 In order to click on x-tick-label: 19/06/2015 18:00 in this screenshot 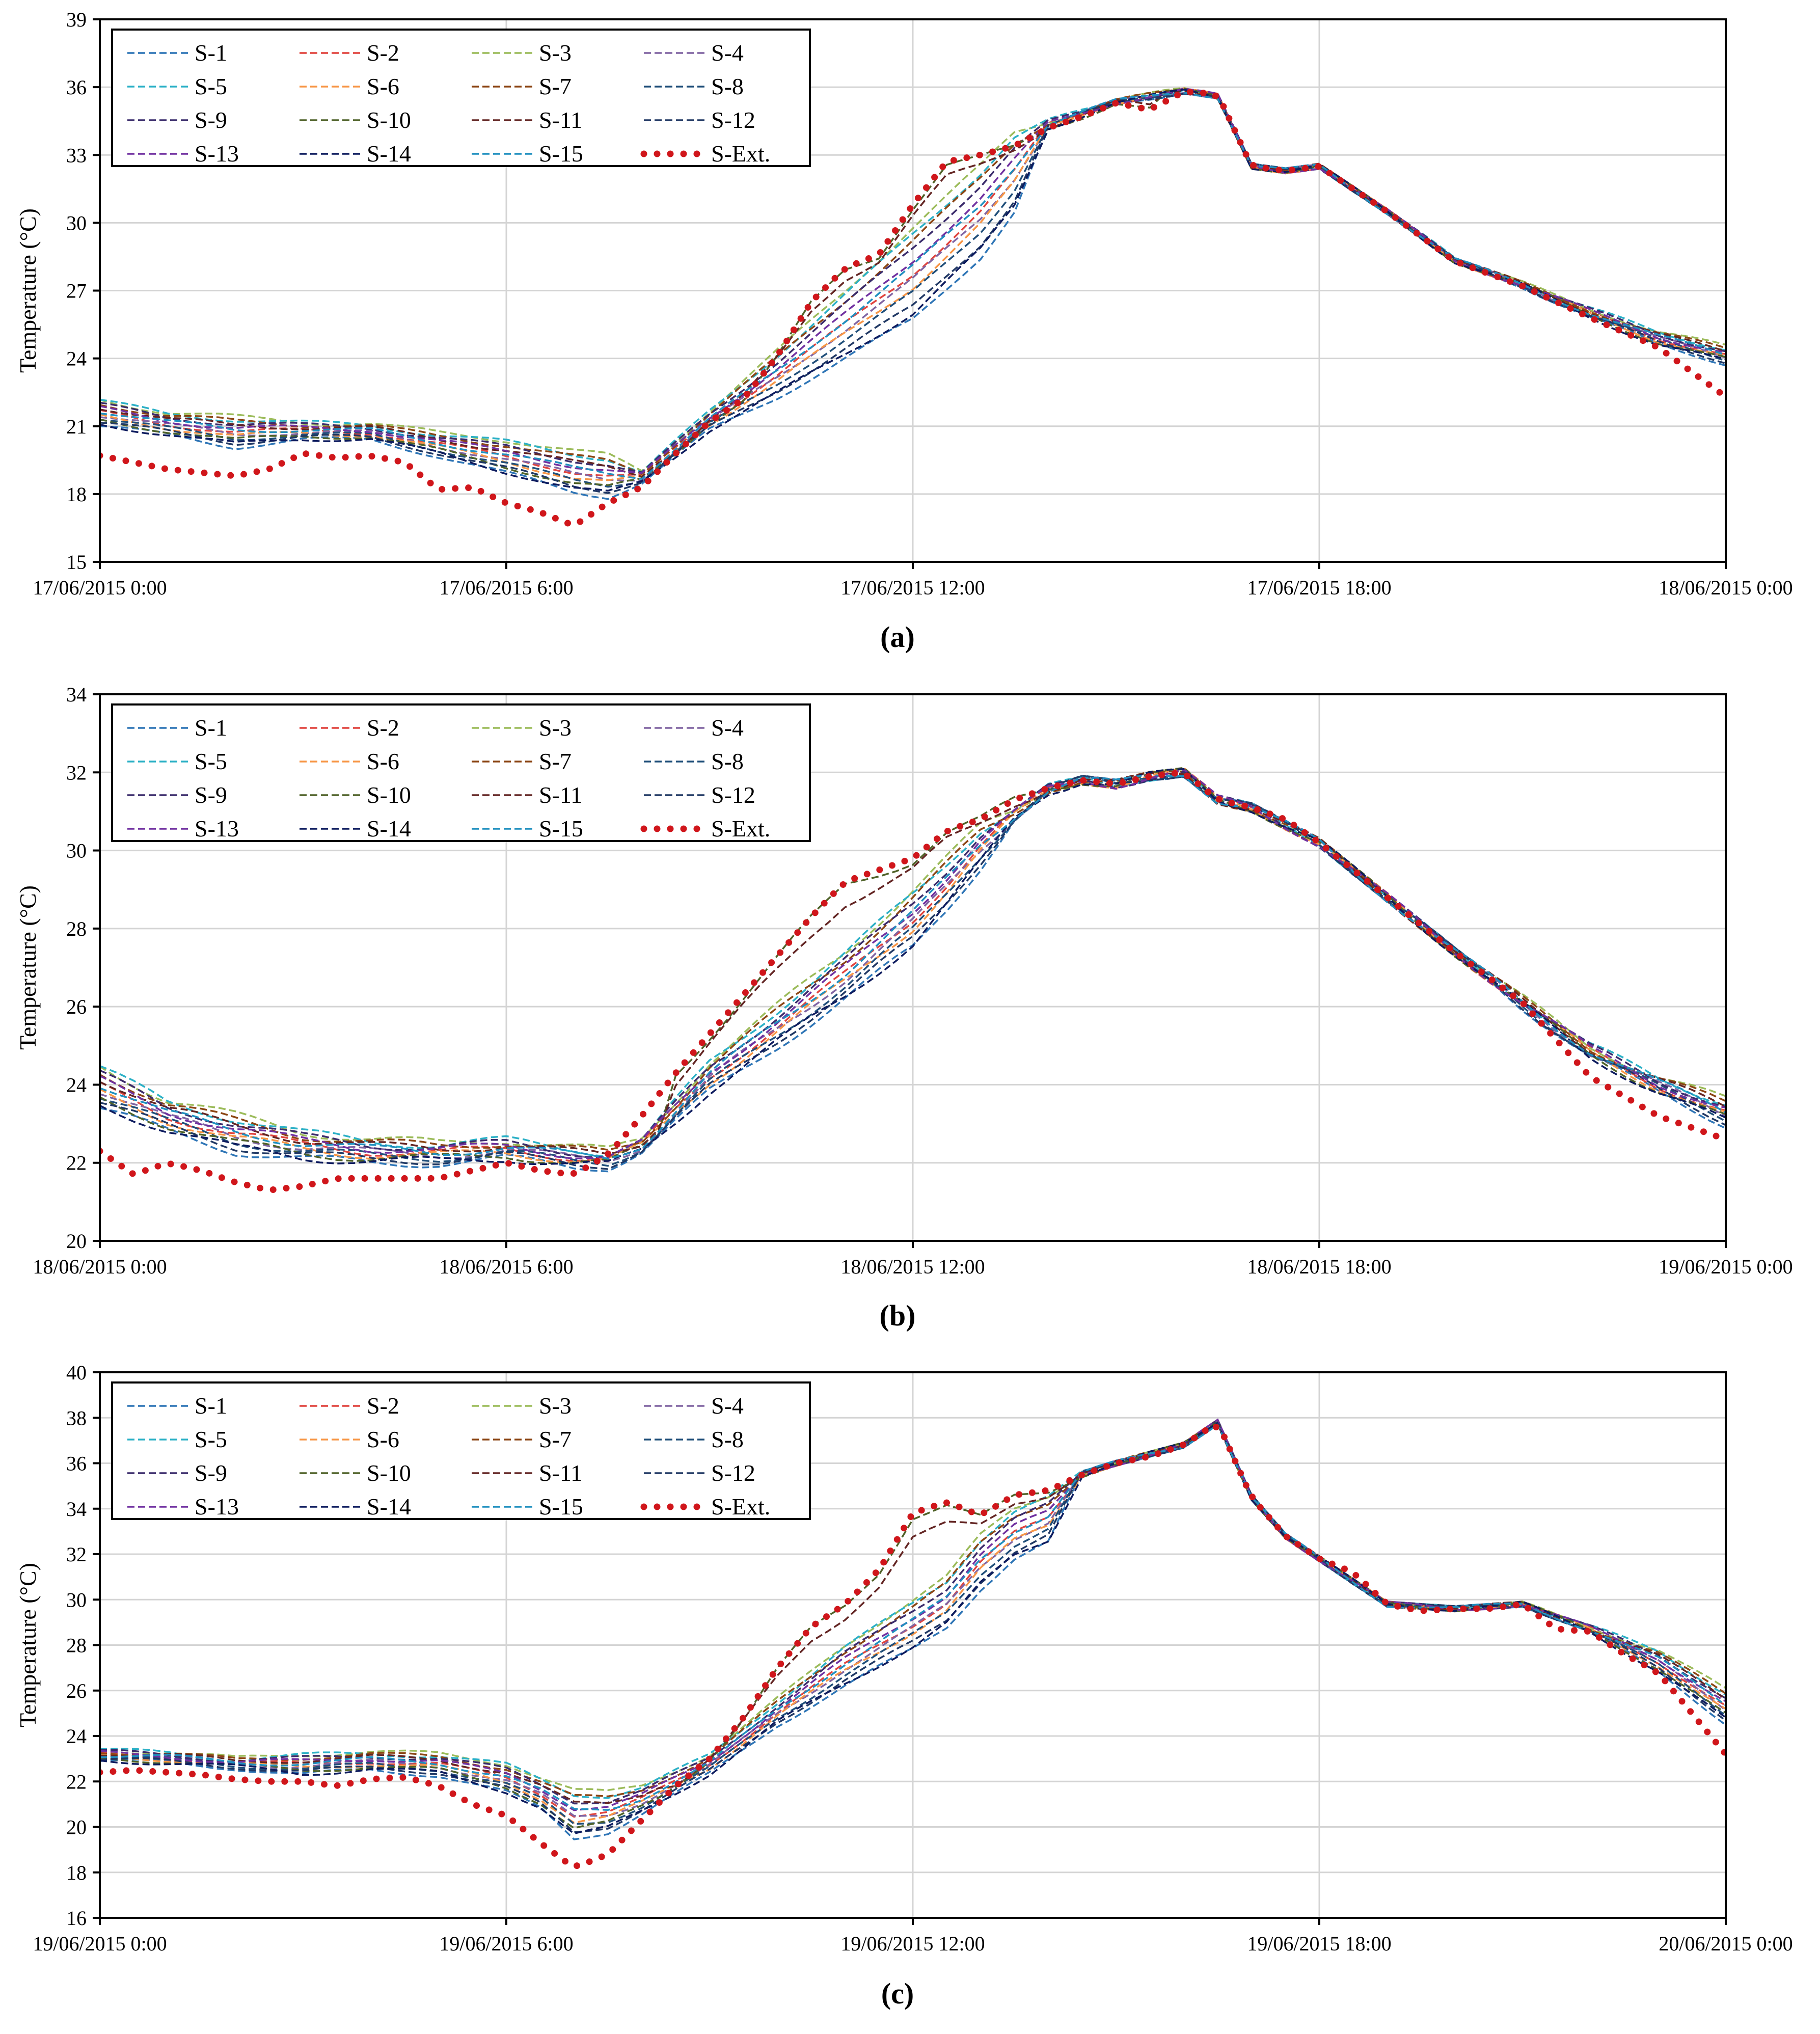, I will do `click(1319, 1943)`.